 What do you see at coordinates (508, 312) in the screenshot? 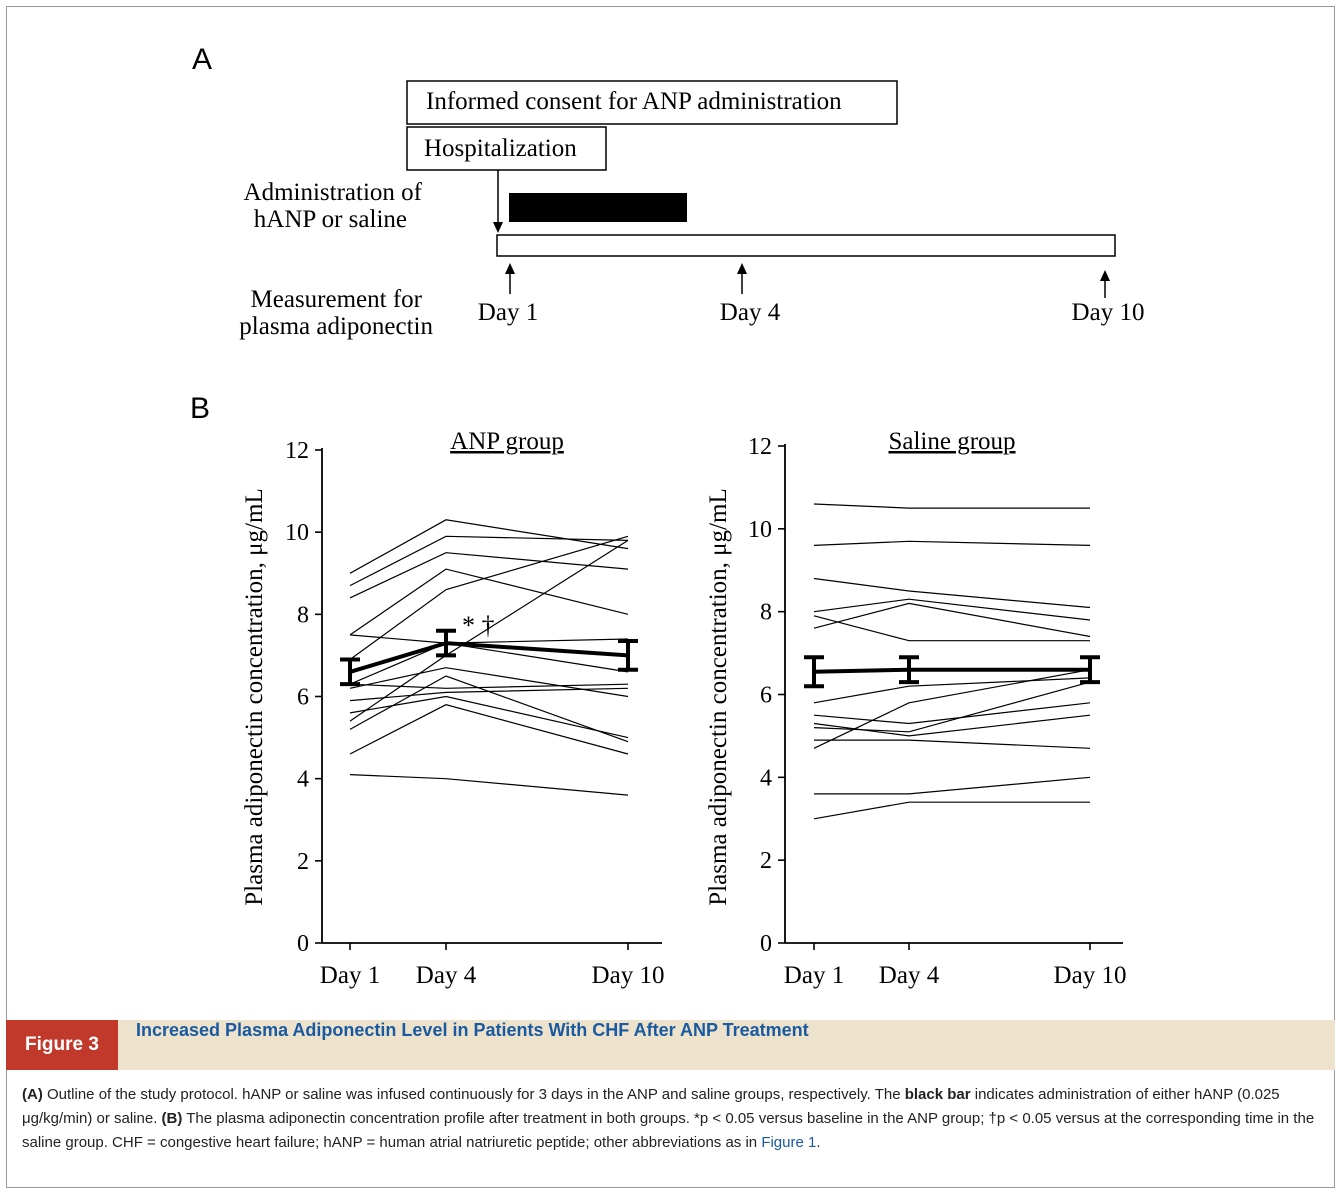
I see `timeline-label-day-1: Day 1` at bounding box center [508, 312].